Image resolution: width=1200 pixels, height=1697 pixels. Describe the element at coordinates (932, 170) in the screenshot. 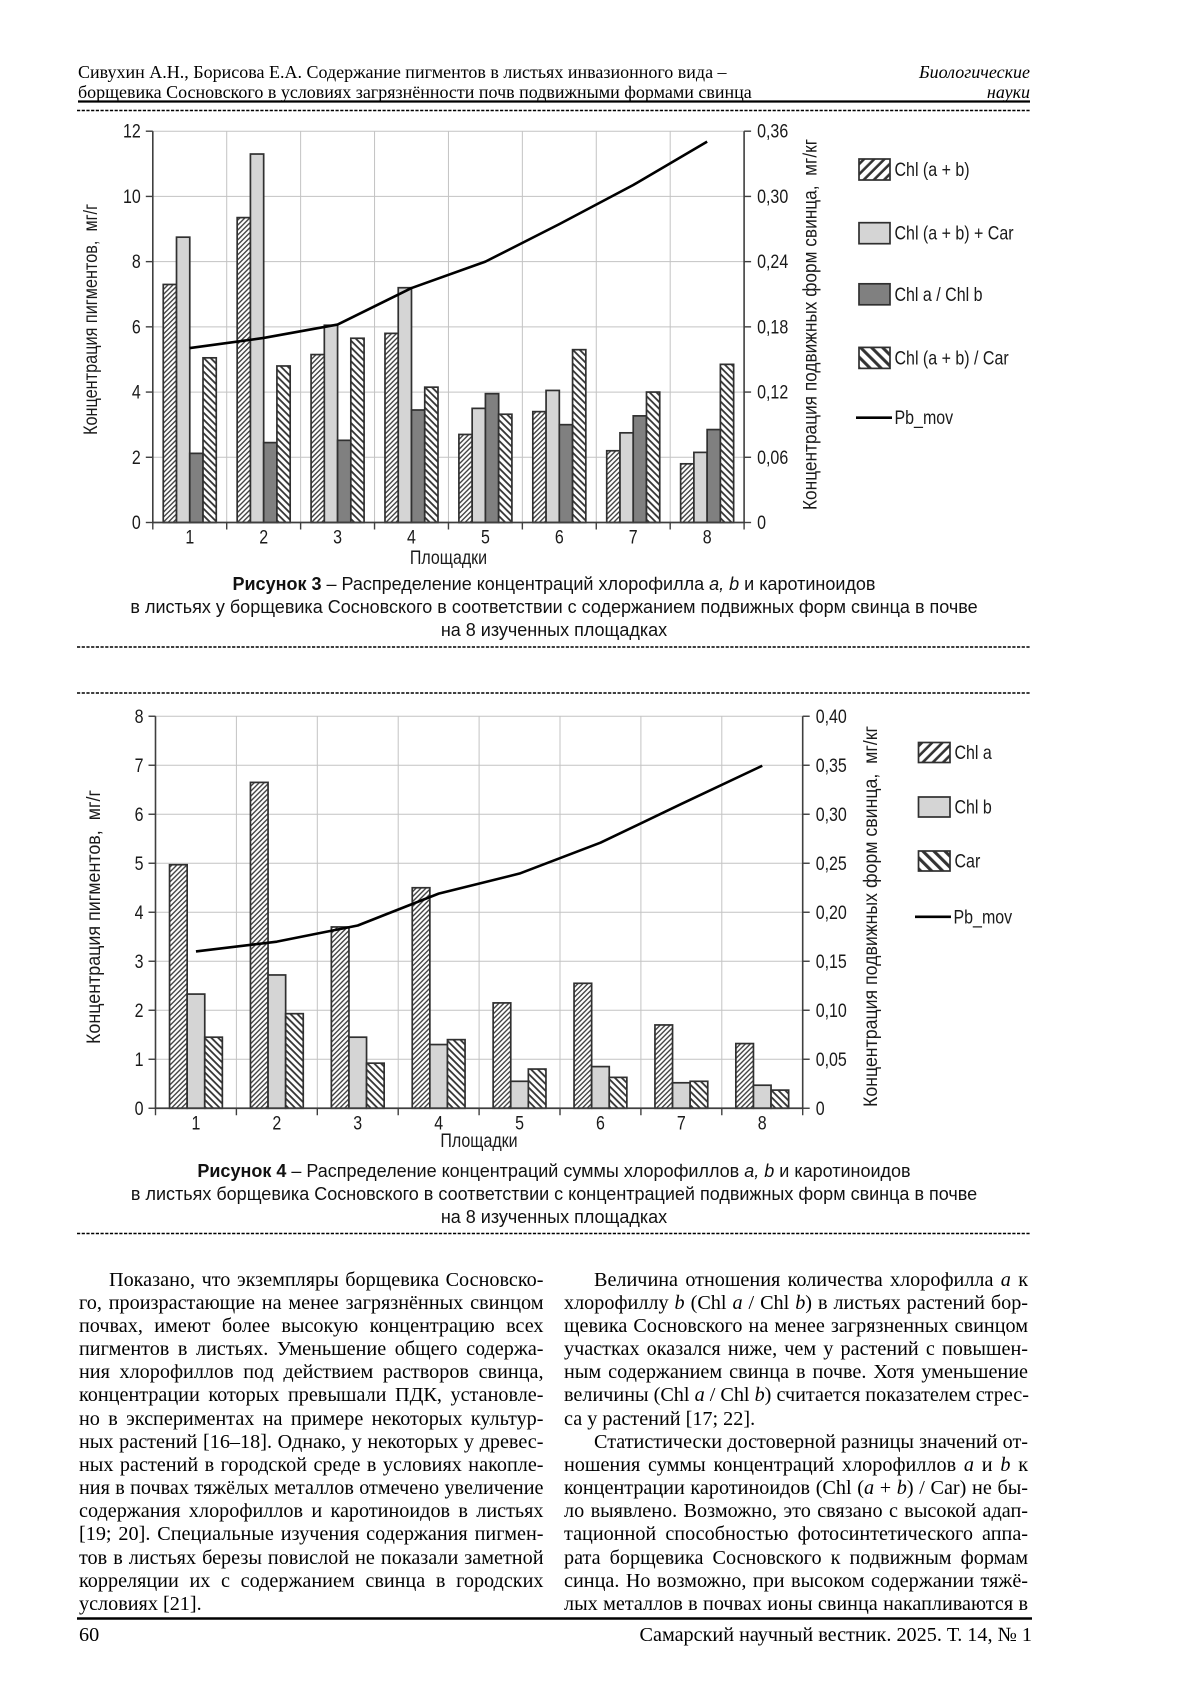

I see `svg-text: Chl (a + b)` at that location.